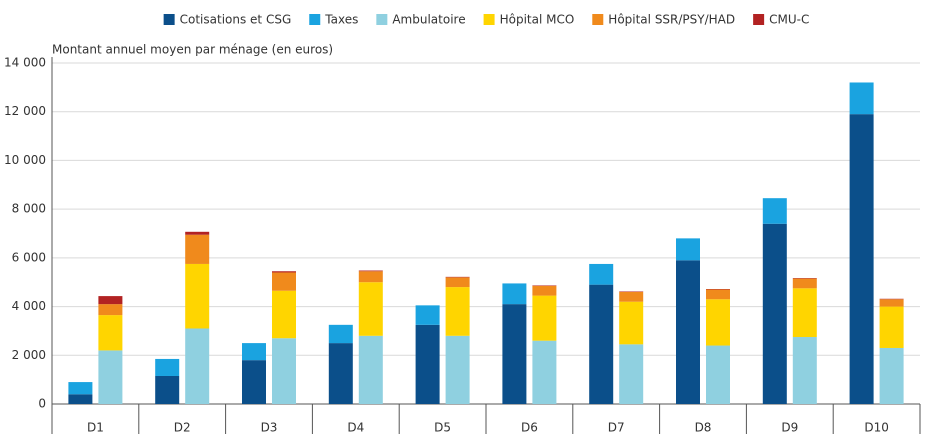 This screenshot has height=446, width=933. I want to click on y-tick-label: 8 000, so click(29, 209).